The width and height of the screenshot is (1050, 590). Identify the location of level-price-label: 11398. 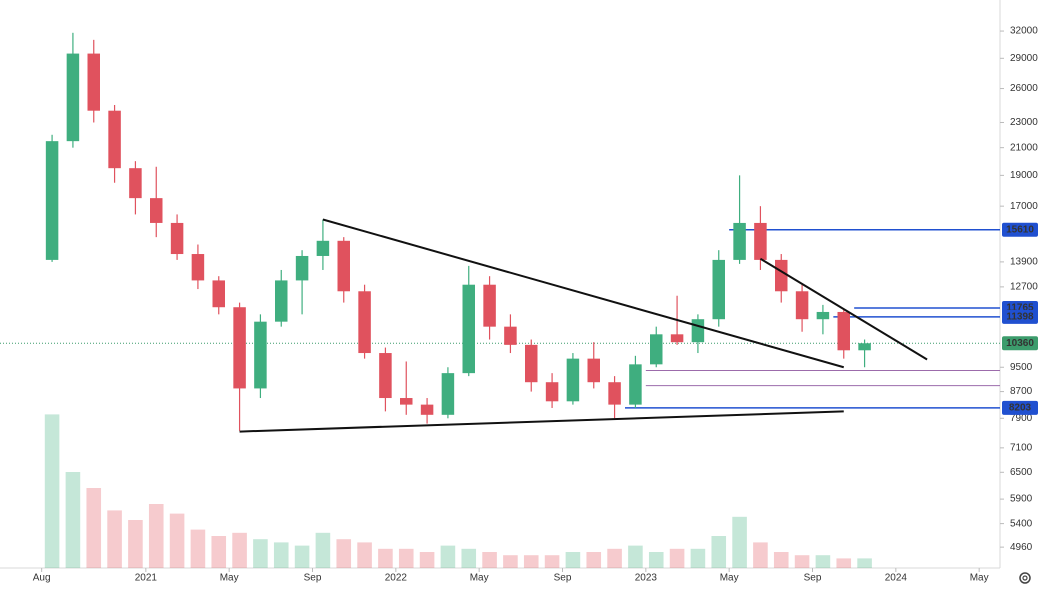
(1020, 316).